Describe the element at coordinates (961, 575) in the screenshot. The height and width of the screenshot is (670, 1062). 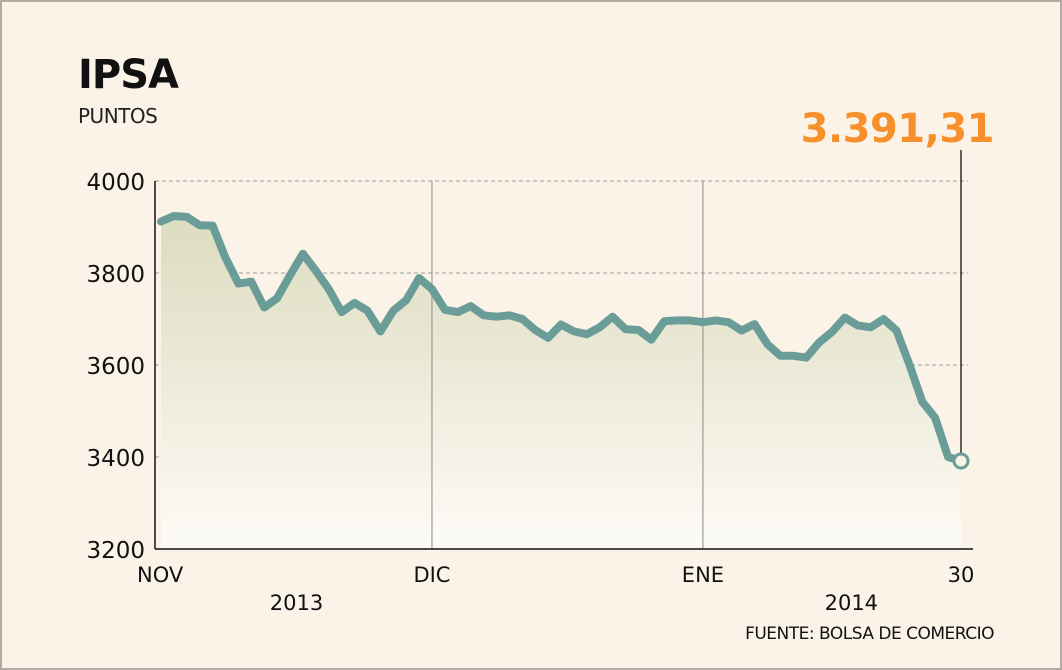
I see `x-tick-label: 30` at that location.